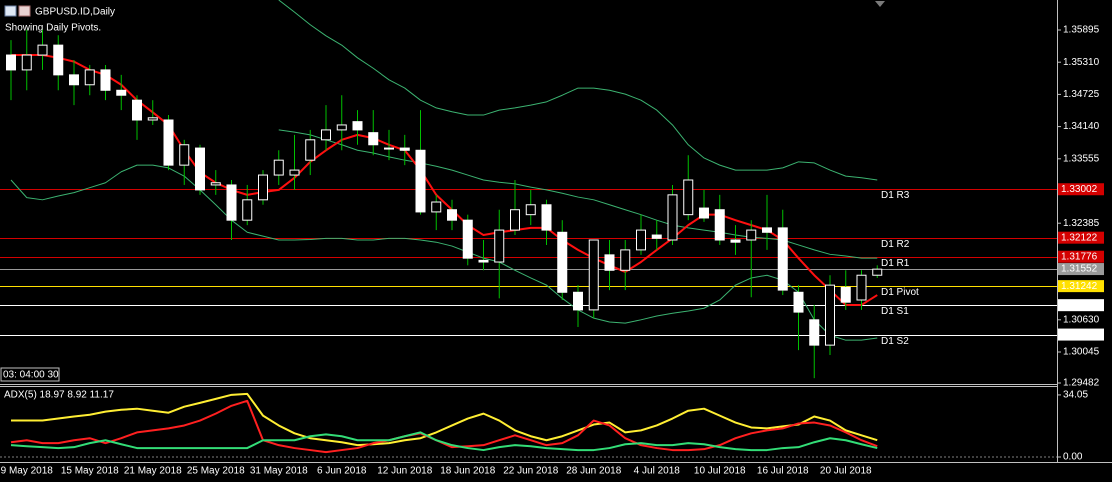  I want to click on symbol-icon, so click(17, 11).